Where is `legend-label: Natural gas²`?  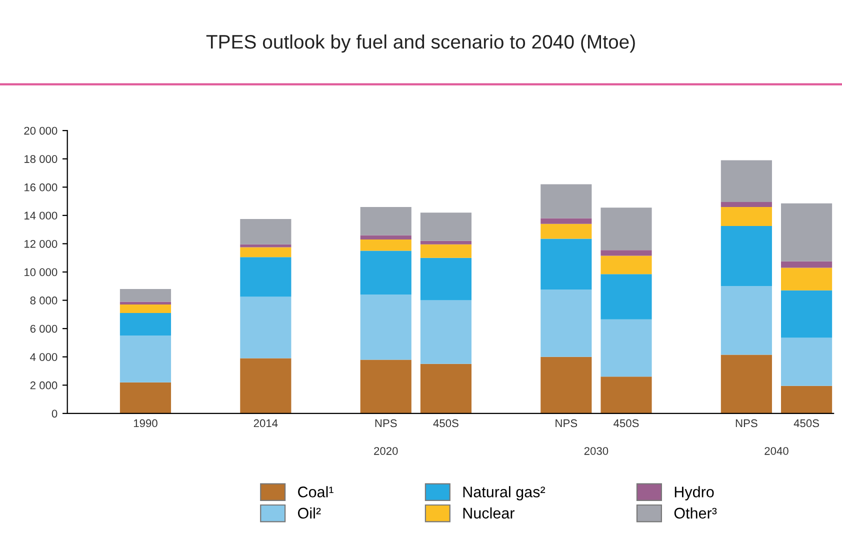
legend-label: Natural gas² is located at coordinates (504, 493).